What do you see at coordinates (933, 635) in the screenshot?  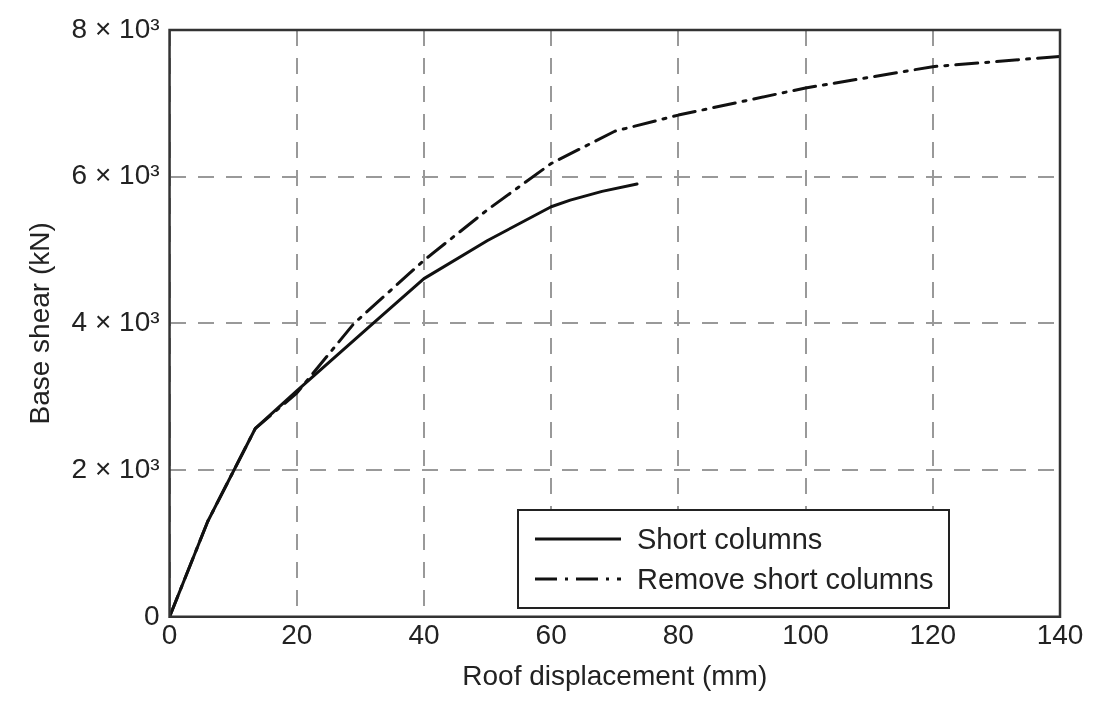 I see `x-tick-label: 120` at bounding box center [933, 635].